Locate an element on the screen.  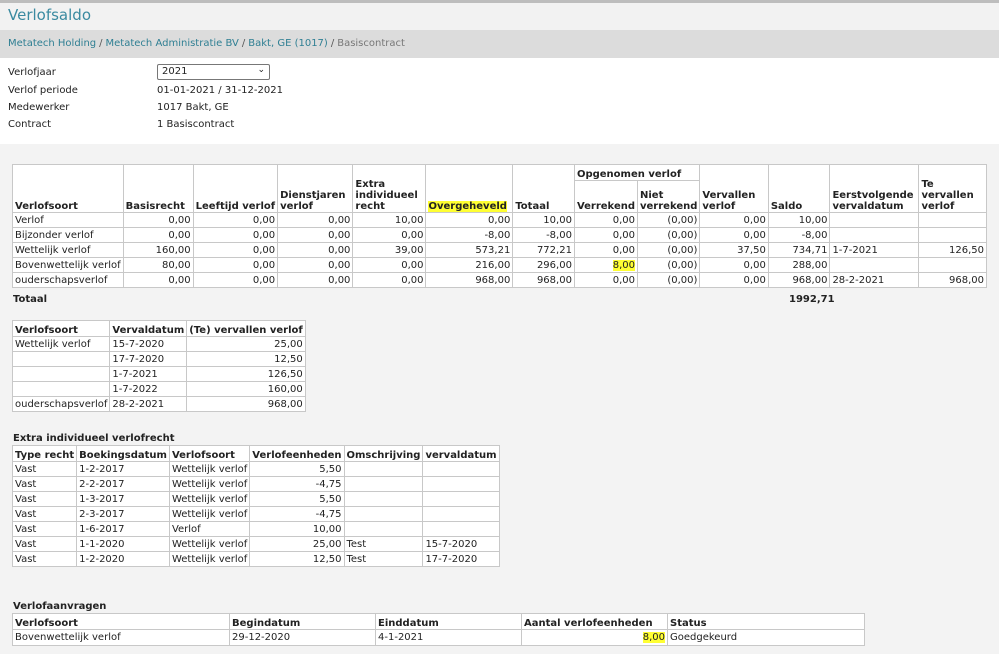
col-verlofsoort: Verlofsoort is located at coordinates (68, 188).